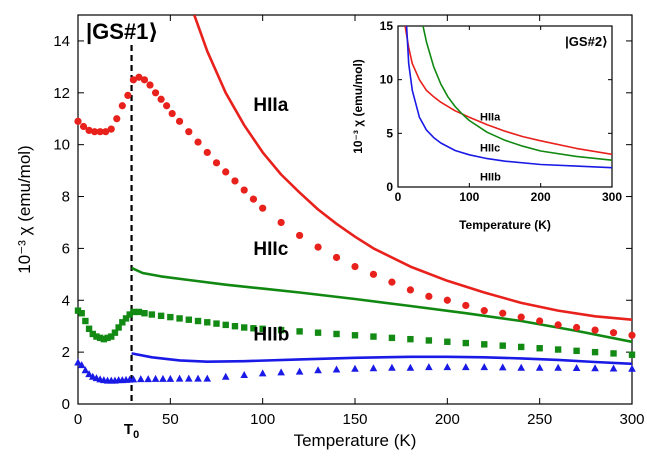 This screenshot has height=456, width=647. Describe the element at coordinates (66, 352) in the screenshot. I see `y-tick-label: 2` at that location.